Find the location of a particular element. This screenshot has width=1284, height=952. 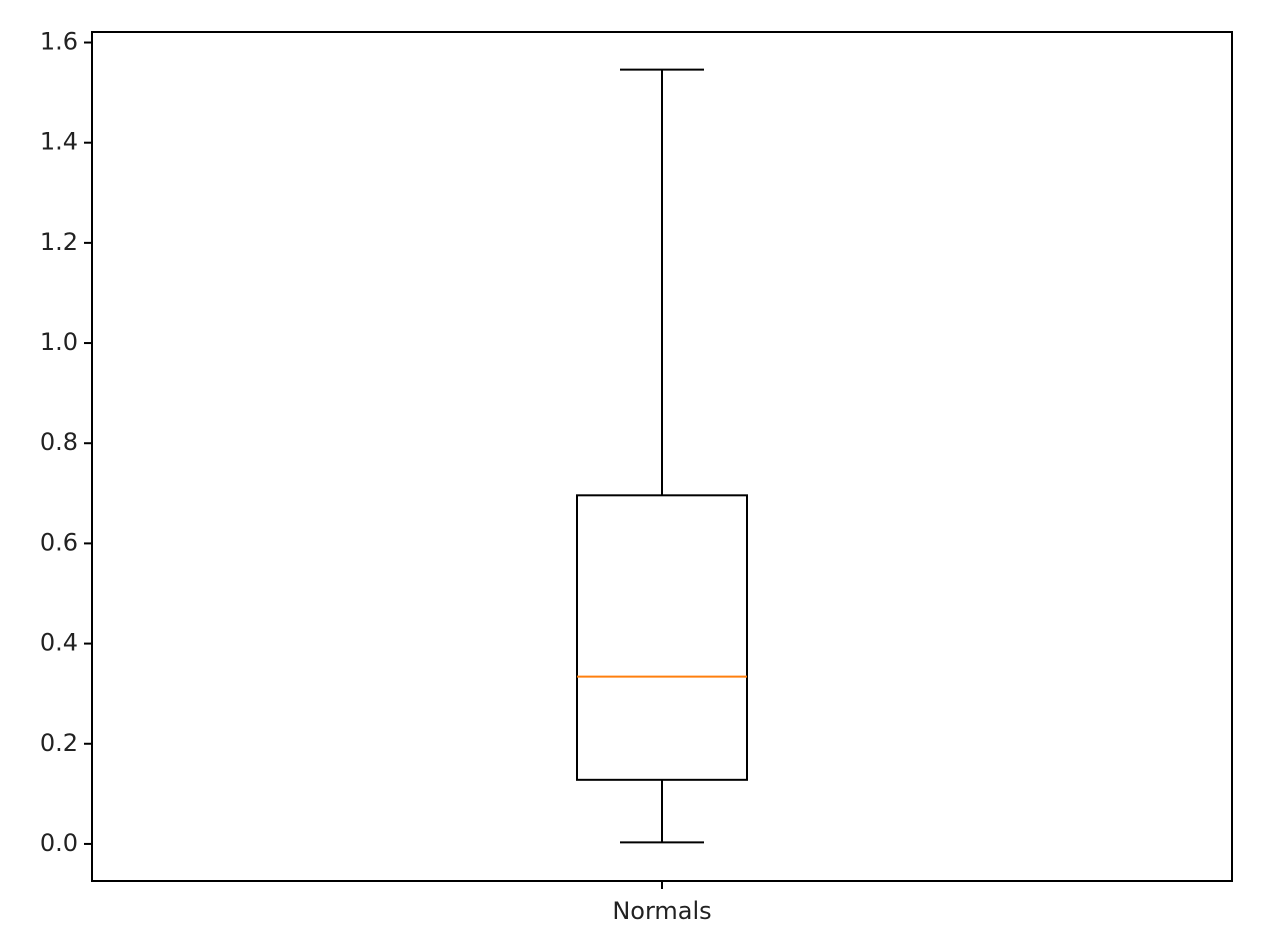

y-tick-label: 0.0 is located at coordinates (59, 843).